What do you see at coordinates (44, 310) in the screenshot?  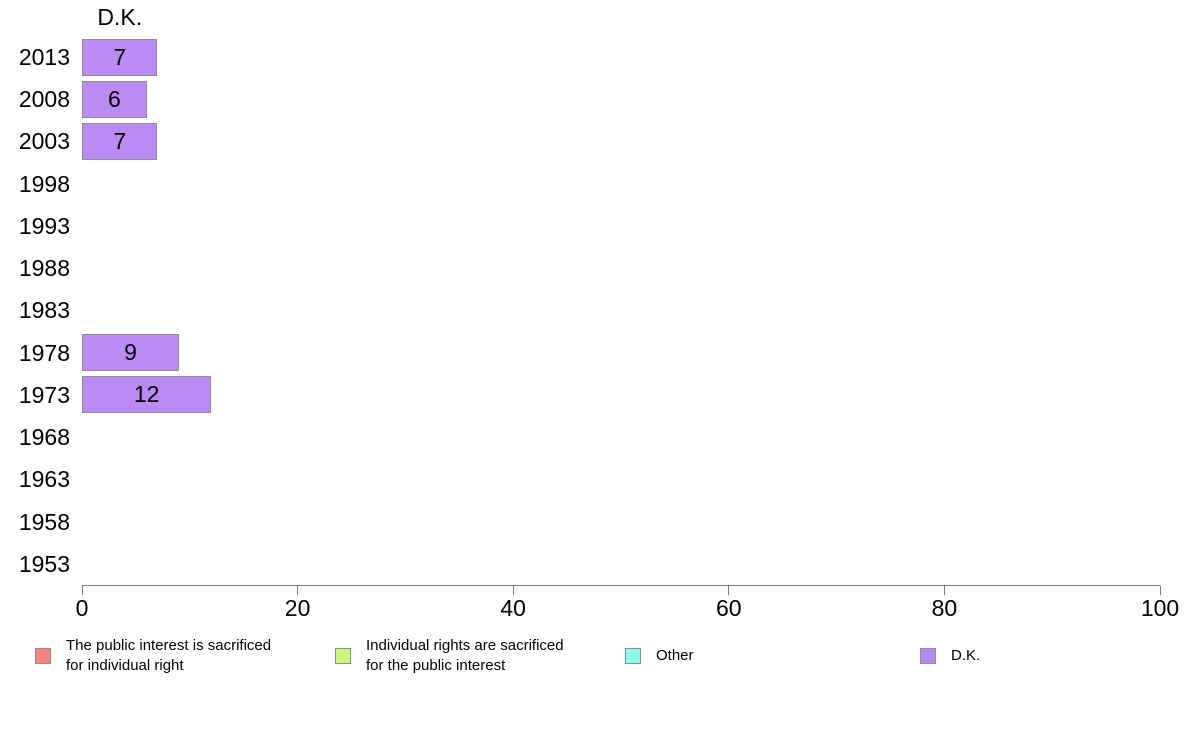 I see `y-axis-label: 1983` at bounding box center [44, 310].